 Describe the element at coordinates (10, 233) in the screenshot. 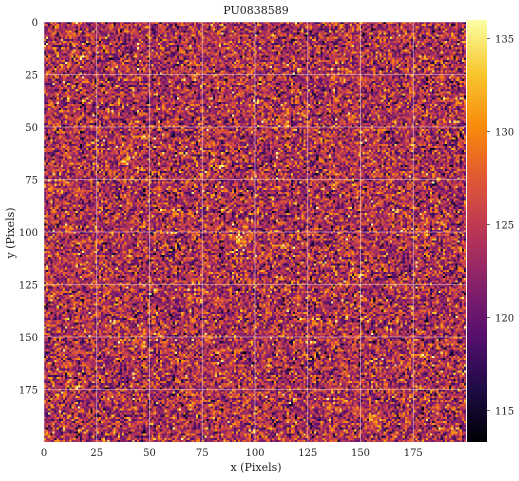

I see `y-axis-label: y (Pixels)` at that location.